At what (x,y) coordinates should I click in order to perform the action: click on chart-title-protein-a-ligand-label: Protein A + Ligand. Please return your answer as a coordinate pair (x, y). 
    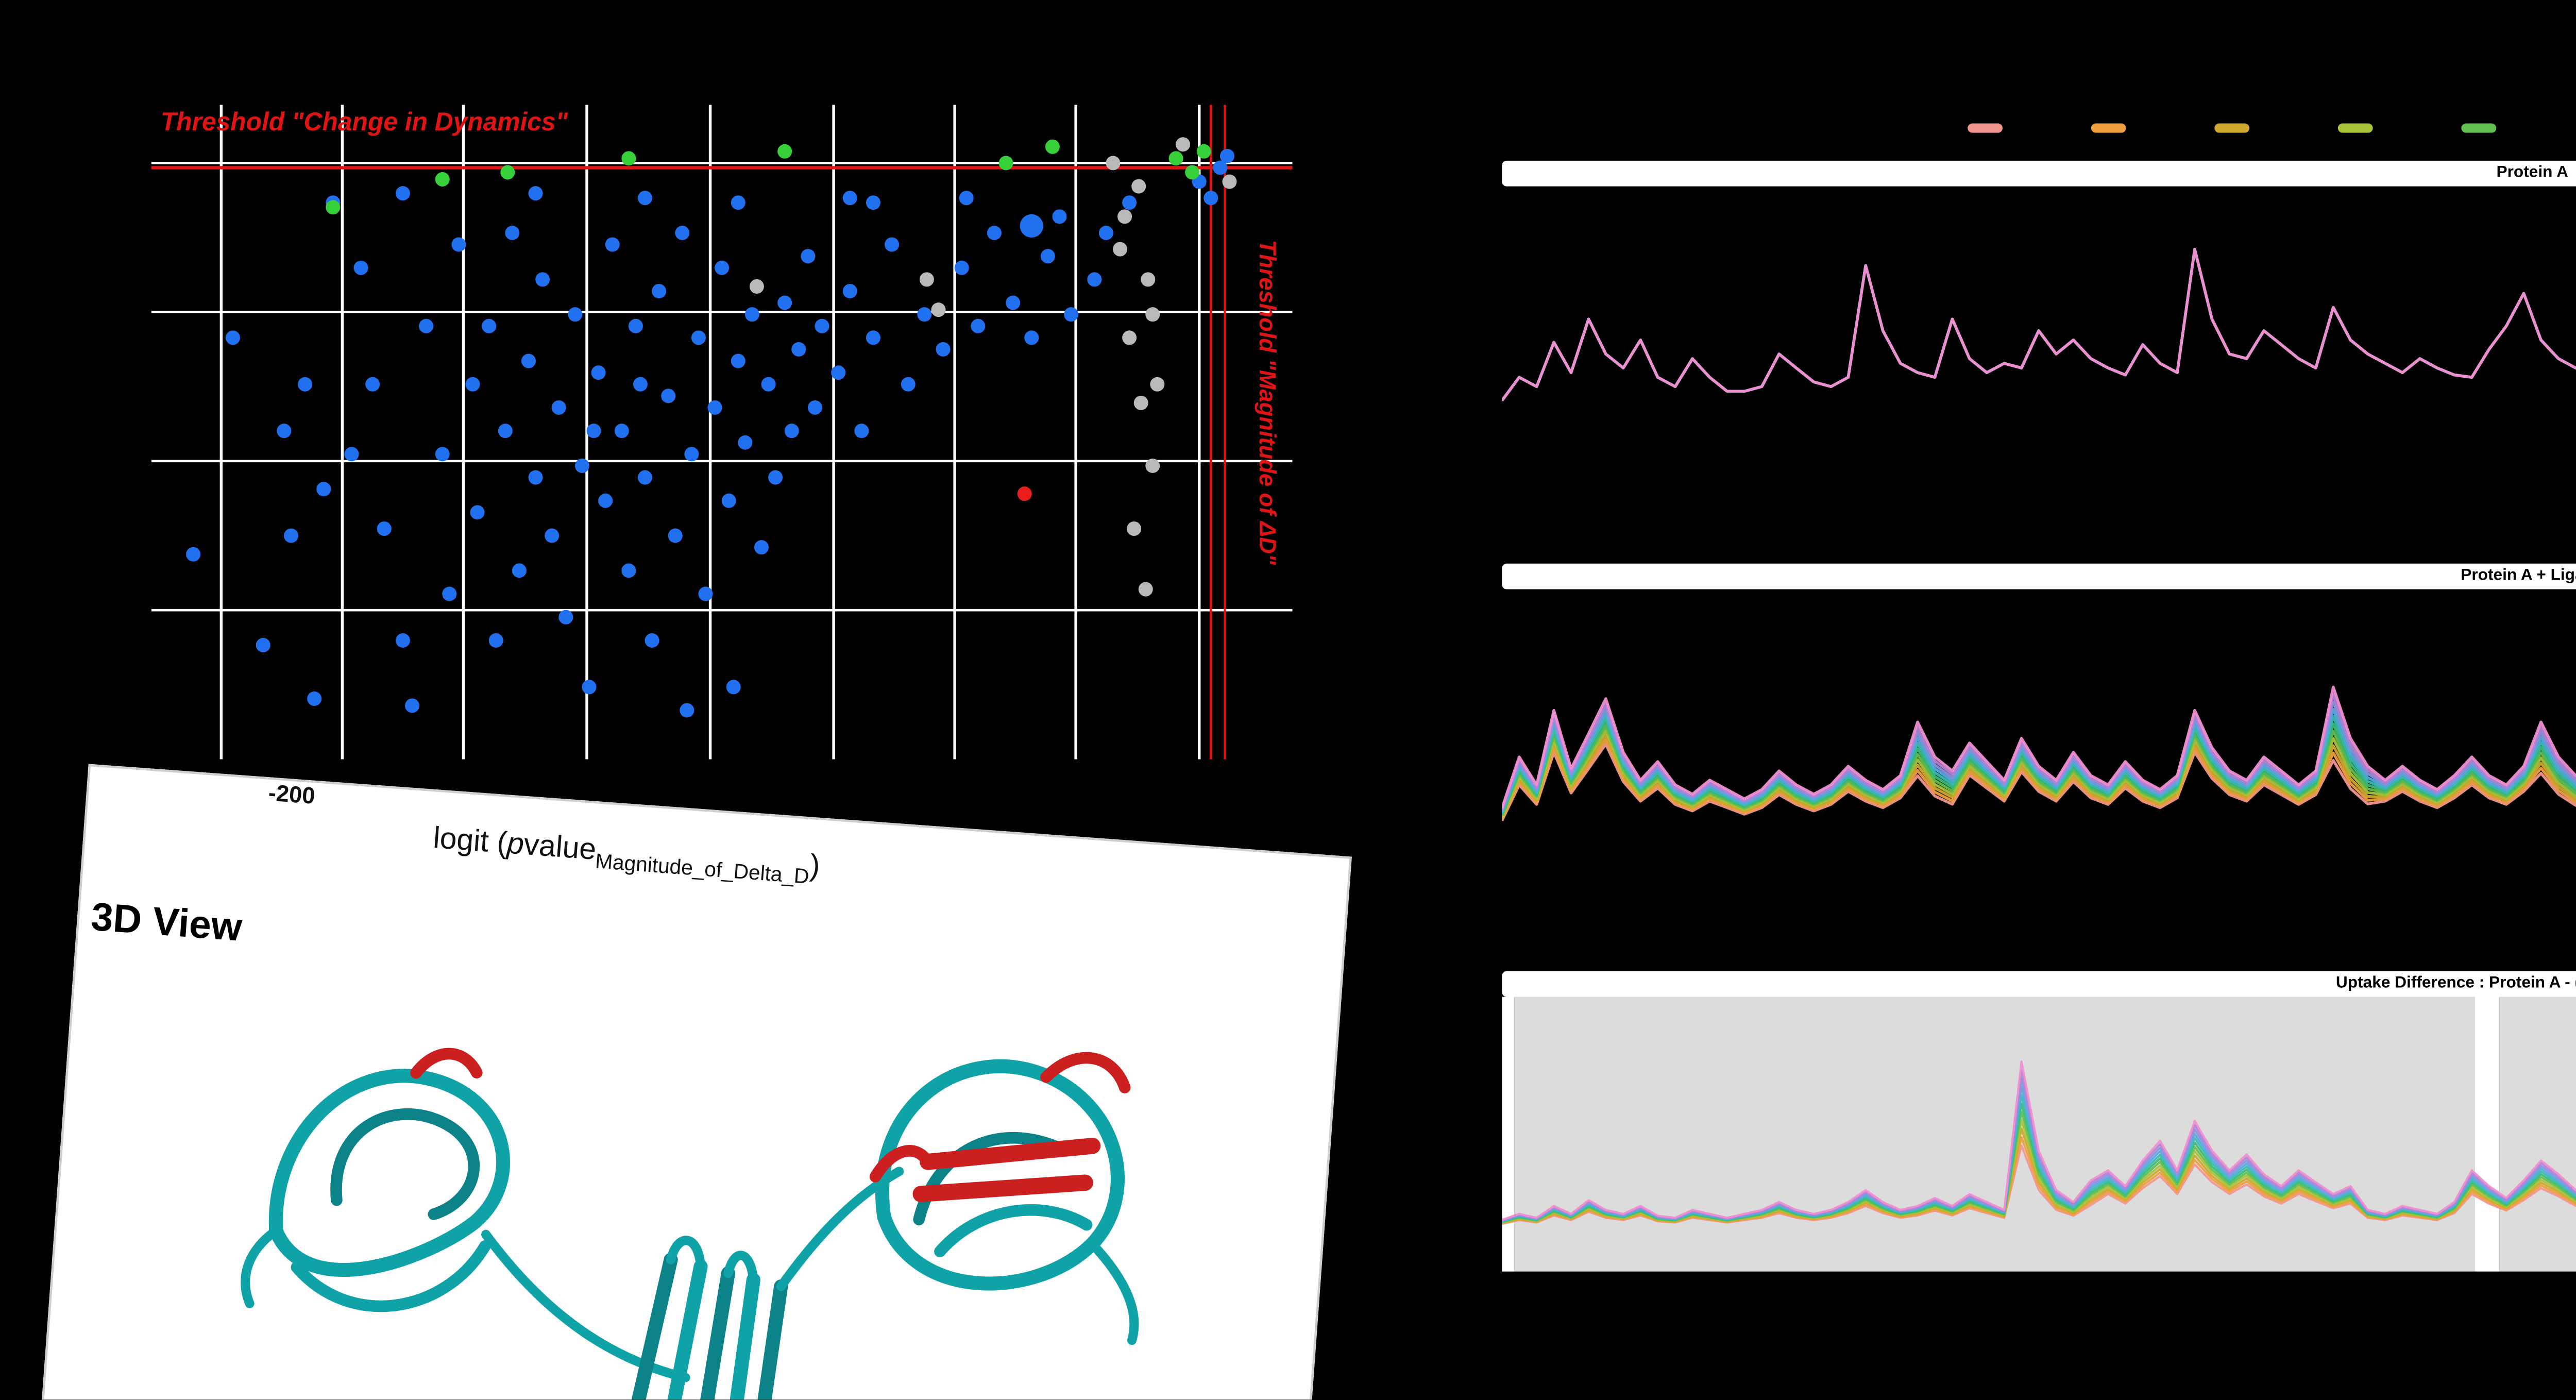
    Looking at the image, I should click on (2518, 576).